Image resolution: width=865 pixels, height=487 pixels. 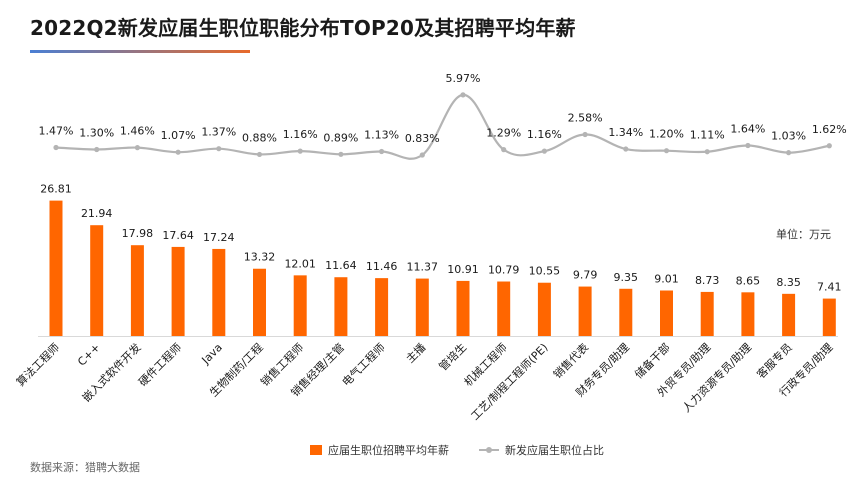 I want to click on salary-data-label: 17.98, so click(x=138, y=233).